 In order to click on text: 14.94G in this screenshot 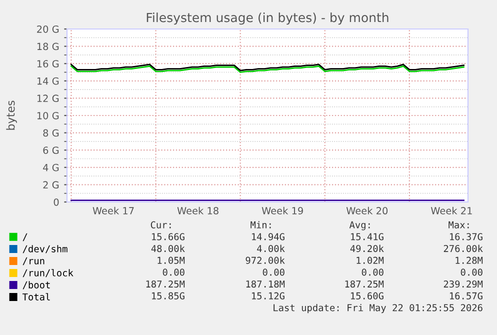, I will do `click(268, 236)`.